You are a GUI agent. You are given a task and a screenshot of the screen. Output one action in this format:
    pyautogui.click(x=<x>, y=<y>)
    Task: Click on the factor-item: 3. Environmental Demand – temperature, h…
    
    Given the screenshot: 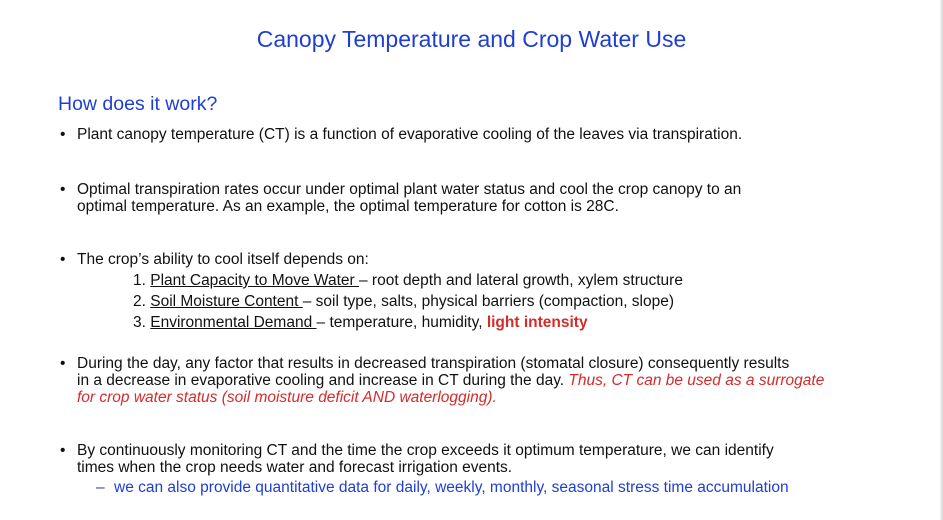 What is the action you would take?
    pyautogui.click(x=360, y=322)
    